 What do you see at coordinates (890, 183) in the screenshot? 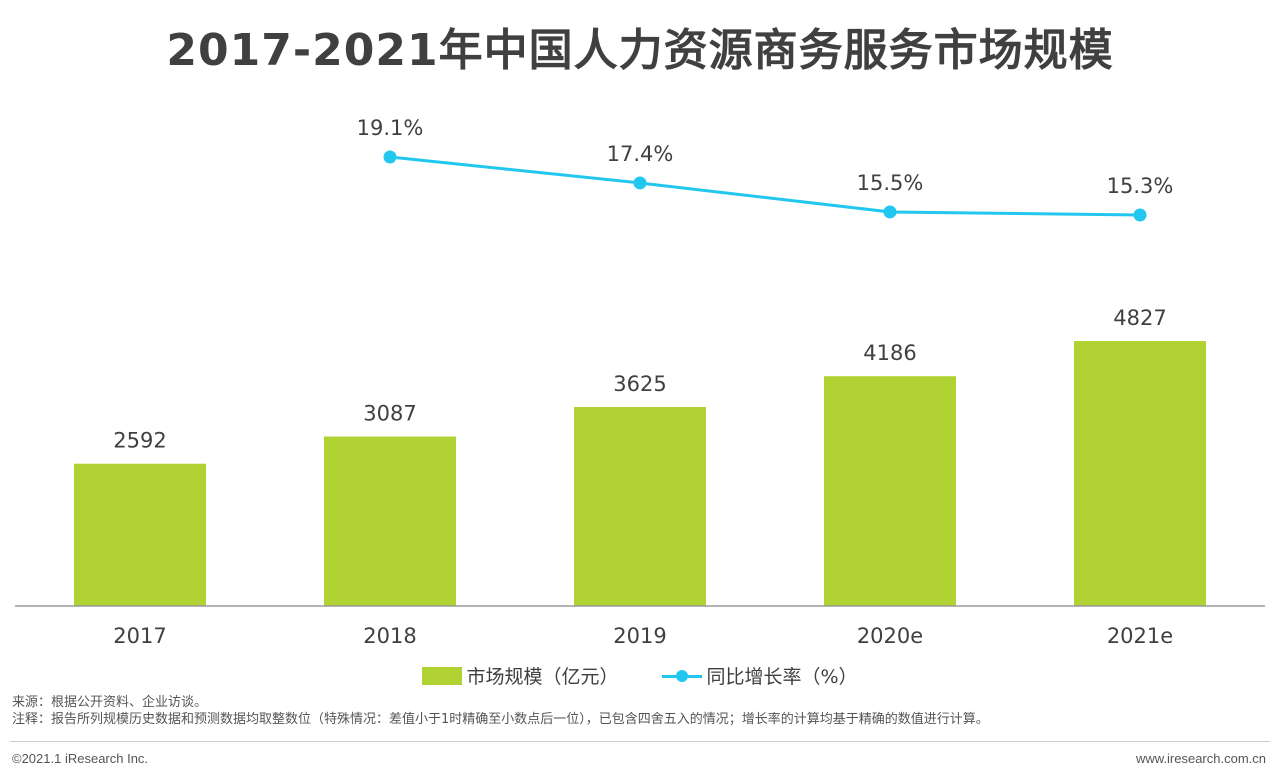
I see `growth-label-2020e: 15.5%` at bounding box center [890, 183].